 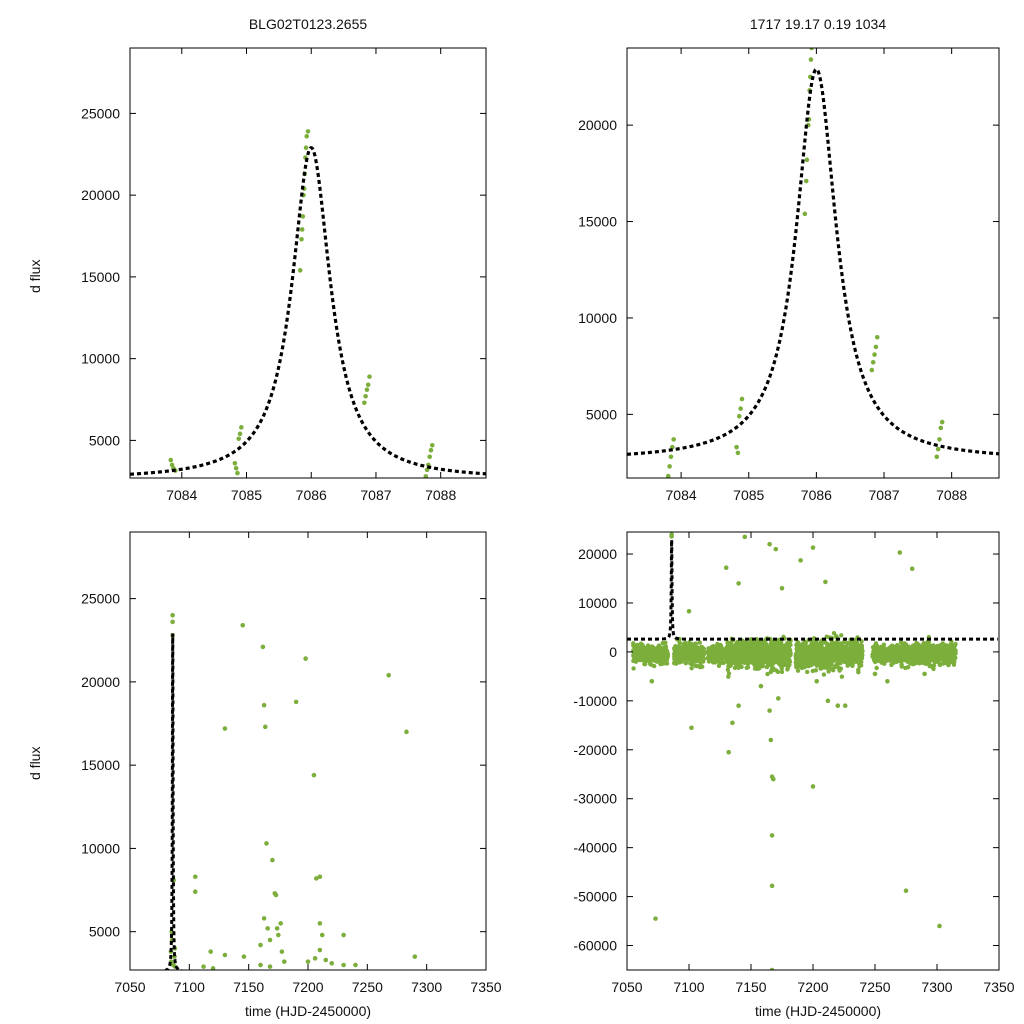 I want to click on y-tick-label: -30000, so click(x=595, y=799).